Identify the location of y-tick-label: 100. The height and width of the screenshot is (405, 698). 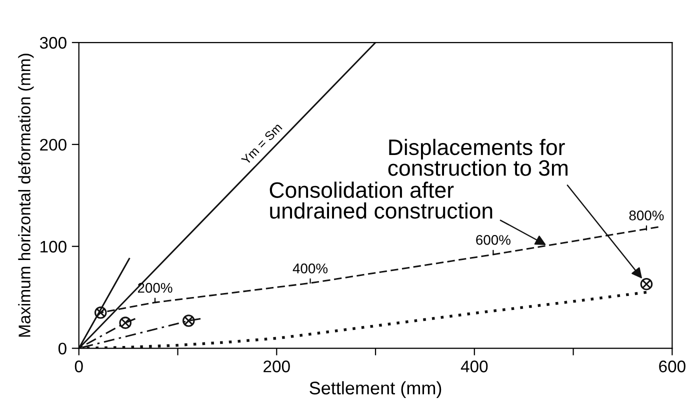
(53, 246).